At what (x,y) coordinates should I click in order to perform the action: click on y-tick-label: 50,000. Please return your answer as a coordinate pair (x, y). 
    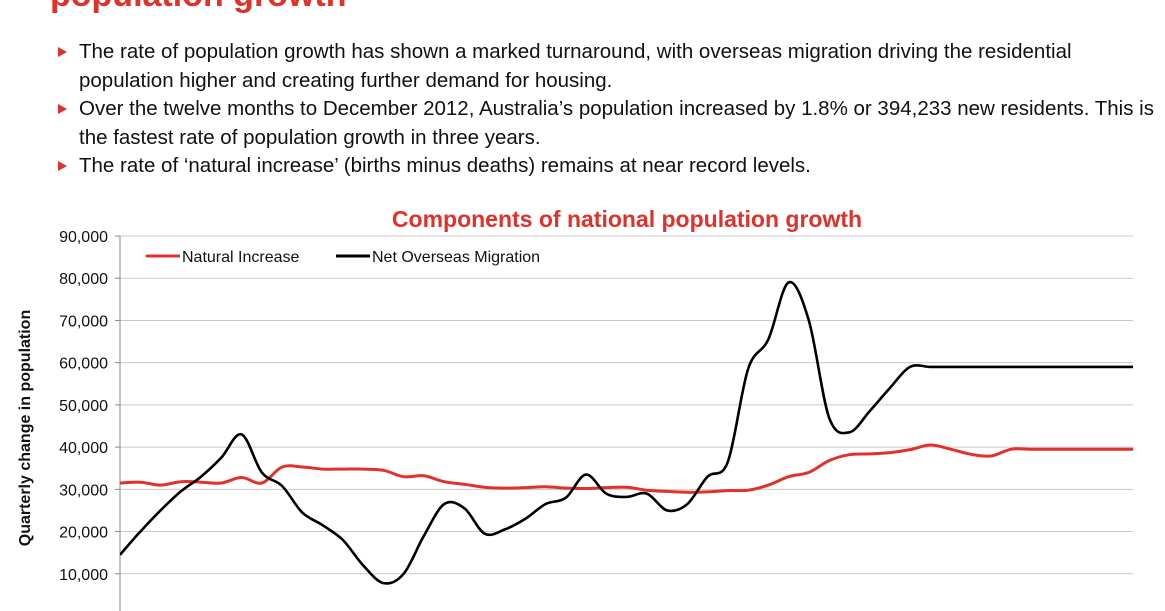
    Looking at the image, I should click on (83, 406).